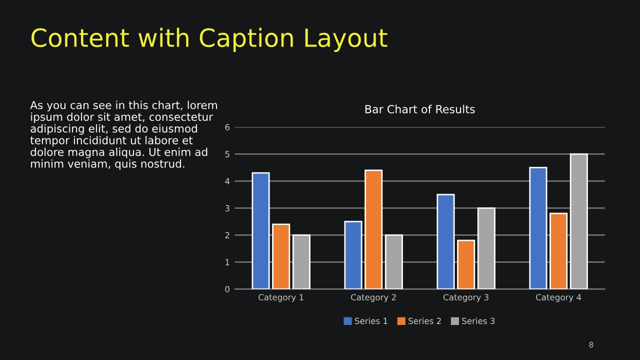 This screenshot has width=640, height=360. What do you see at coordinates (281, 298) in the screenshot?
I see `x-tick-label: Category 1` at bounding box center [281, 298].